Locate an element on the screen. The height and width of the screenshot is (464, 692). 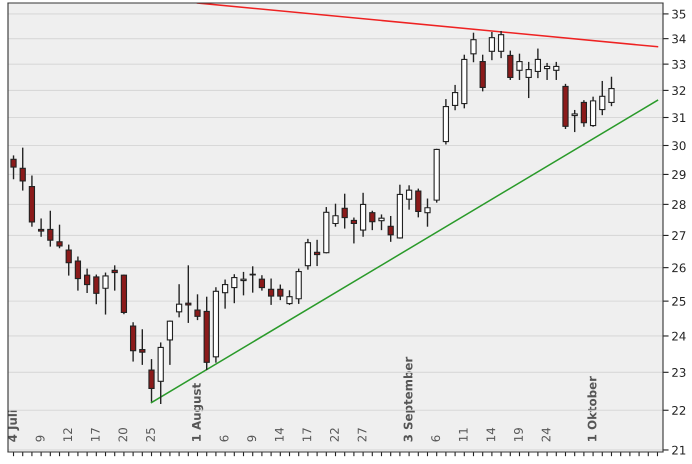
y-tick-label: 31 is located at coordinates (679, 117).